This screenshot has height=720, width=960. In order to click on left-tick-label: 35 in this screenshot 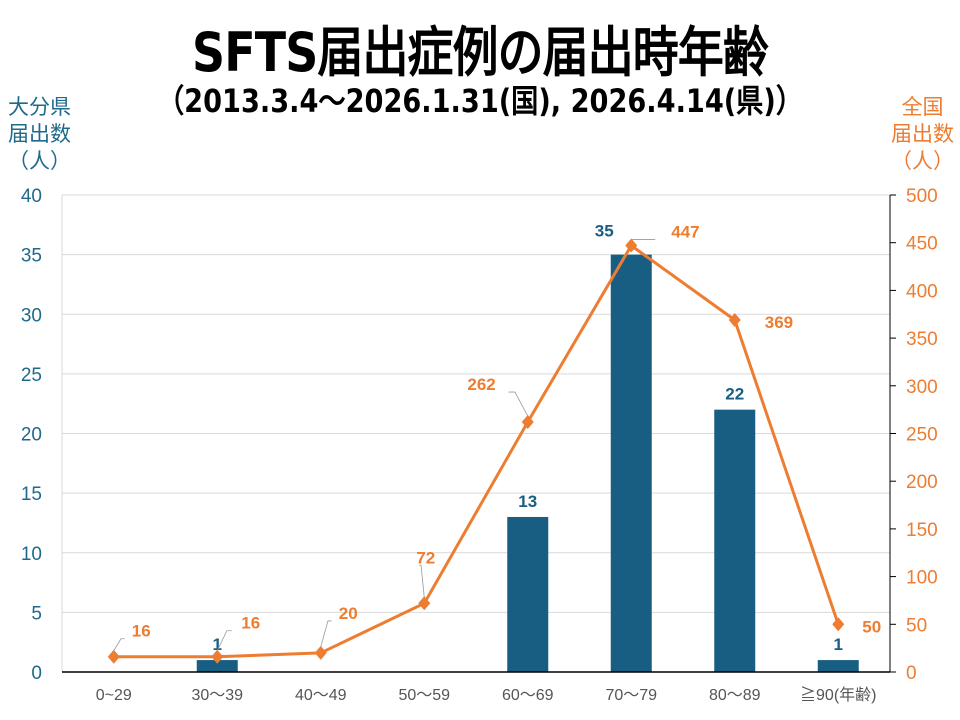, I will do `click(31, 256)`.